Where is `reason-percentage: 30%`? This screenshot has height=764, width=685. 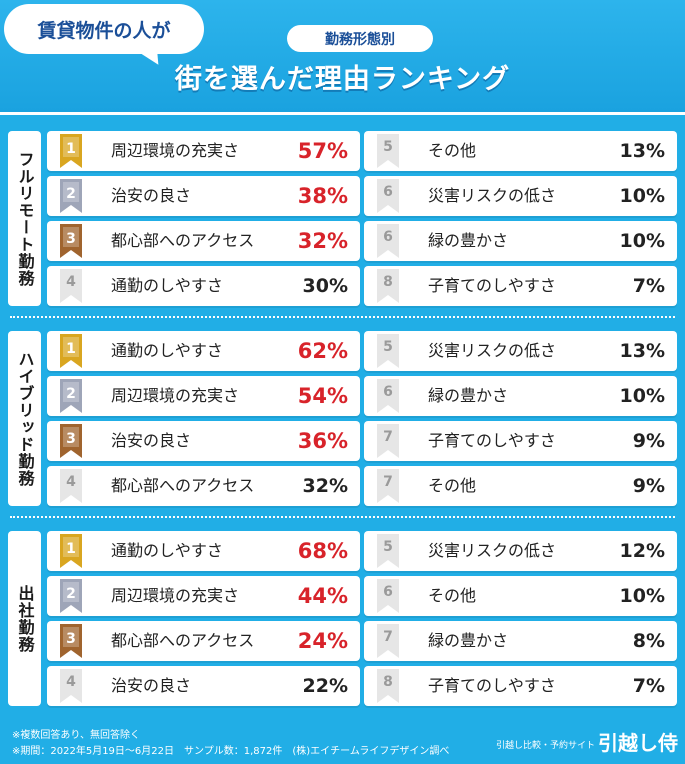 reason-percentage: 30% is located at coordinates (326, 286).